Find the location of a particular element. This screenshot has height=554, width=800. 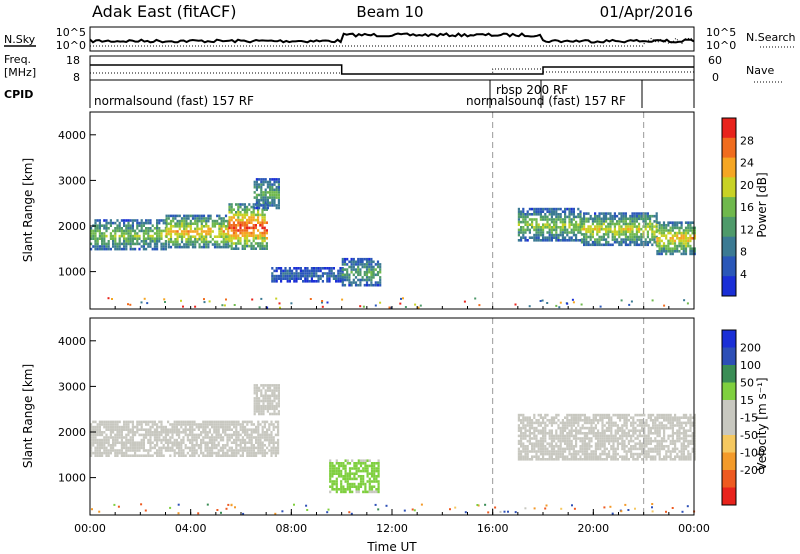

x-tick-label: 12:00 is located at coordinates (392, 528).